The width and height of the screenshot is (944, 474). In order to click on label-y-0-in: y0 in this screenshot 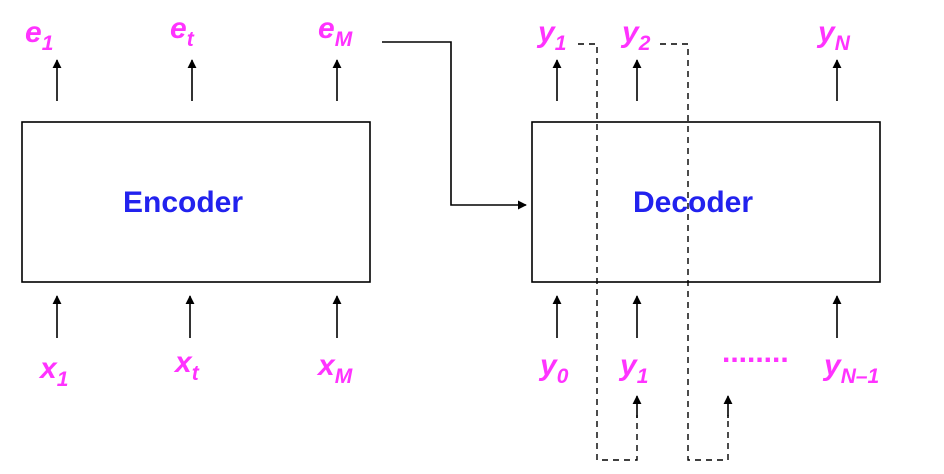, I will do `click(553, 368)`.